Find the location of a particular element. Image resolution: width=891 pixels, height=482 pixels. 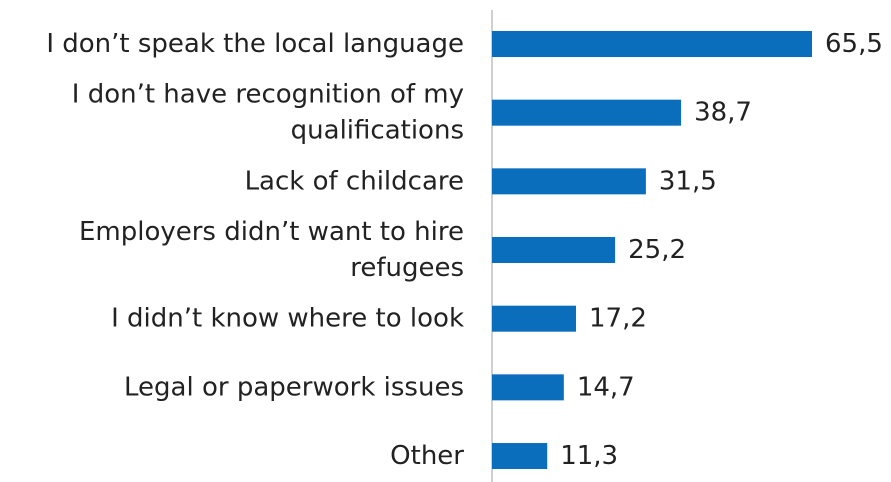

category-label-5: Legal or paperwork issues is located at coordinates (294, 387).